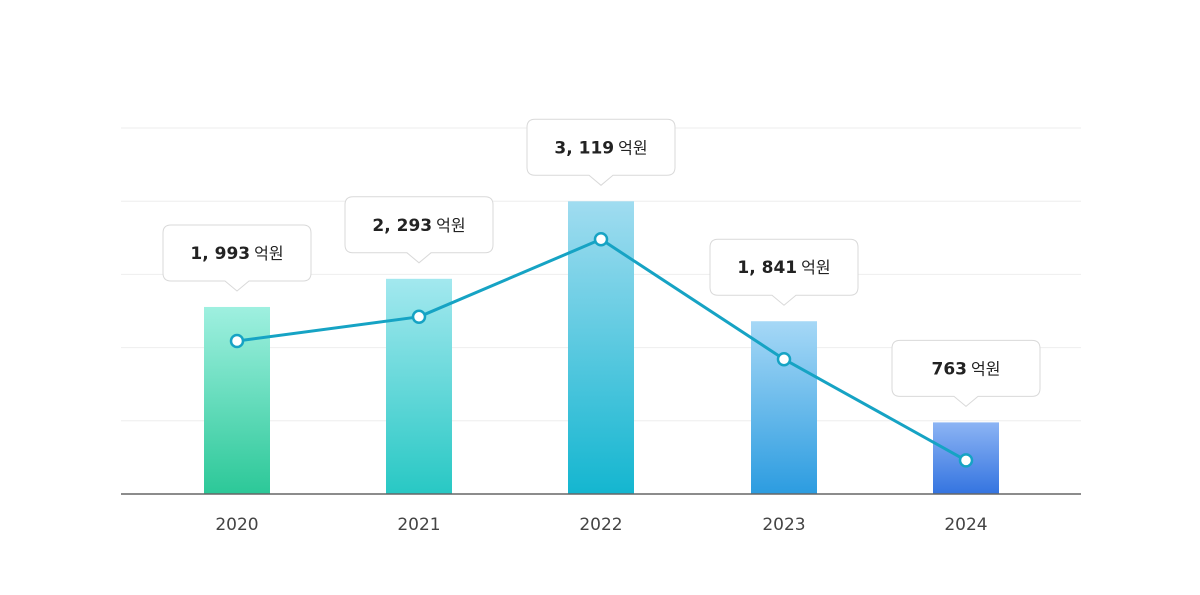  Describe the element at coordinates (237, 341) in the screenshot. I see `line-point-2020` at that location.